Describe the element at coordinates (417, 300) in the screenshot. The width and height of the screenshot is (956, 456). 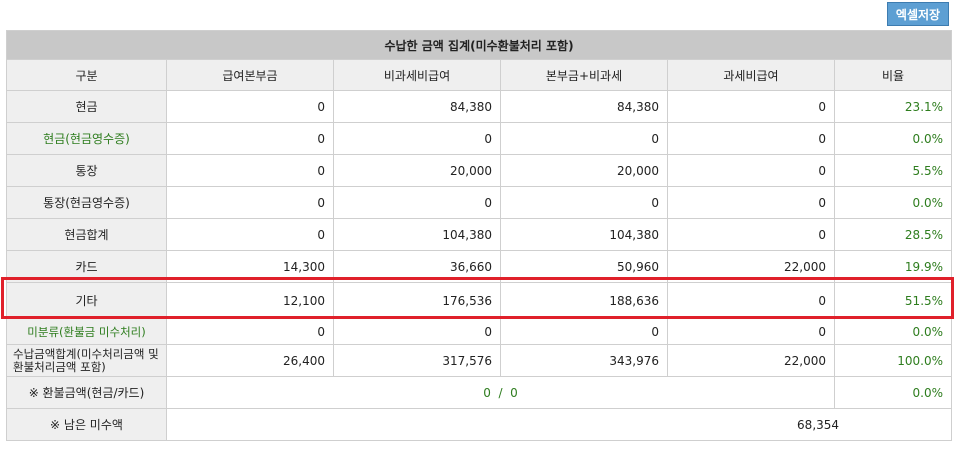
I see `cell-value: 176,536` at that location.